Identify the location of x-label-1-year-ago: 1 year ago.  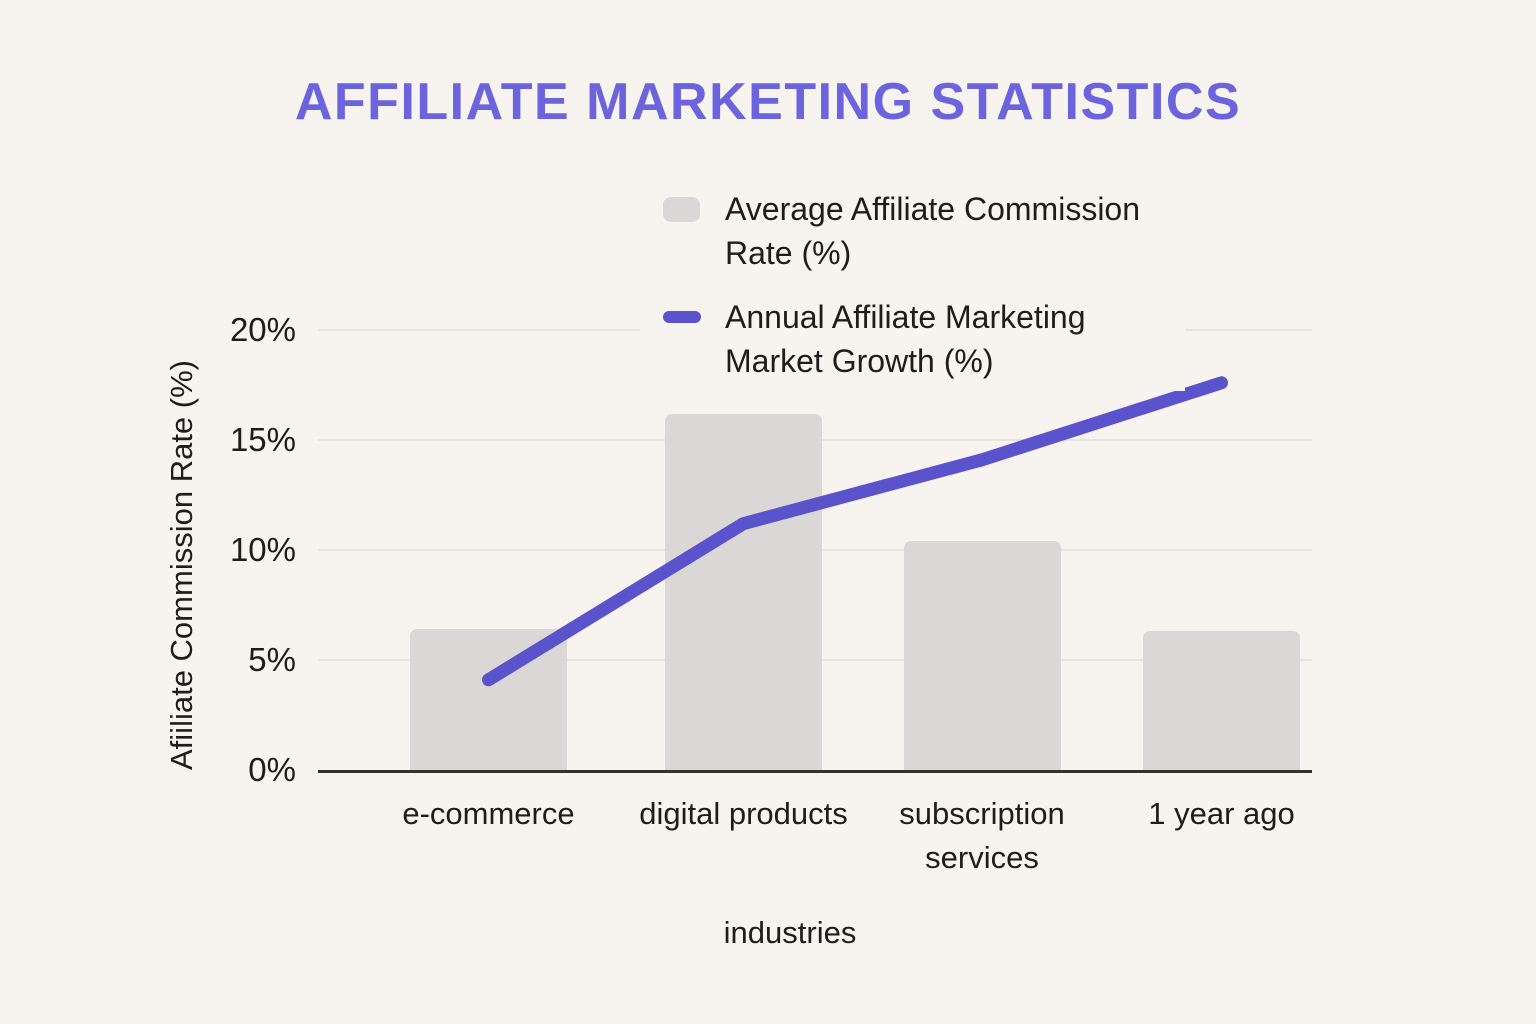
(1221, 813).